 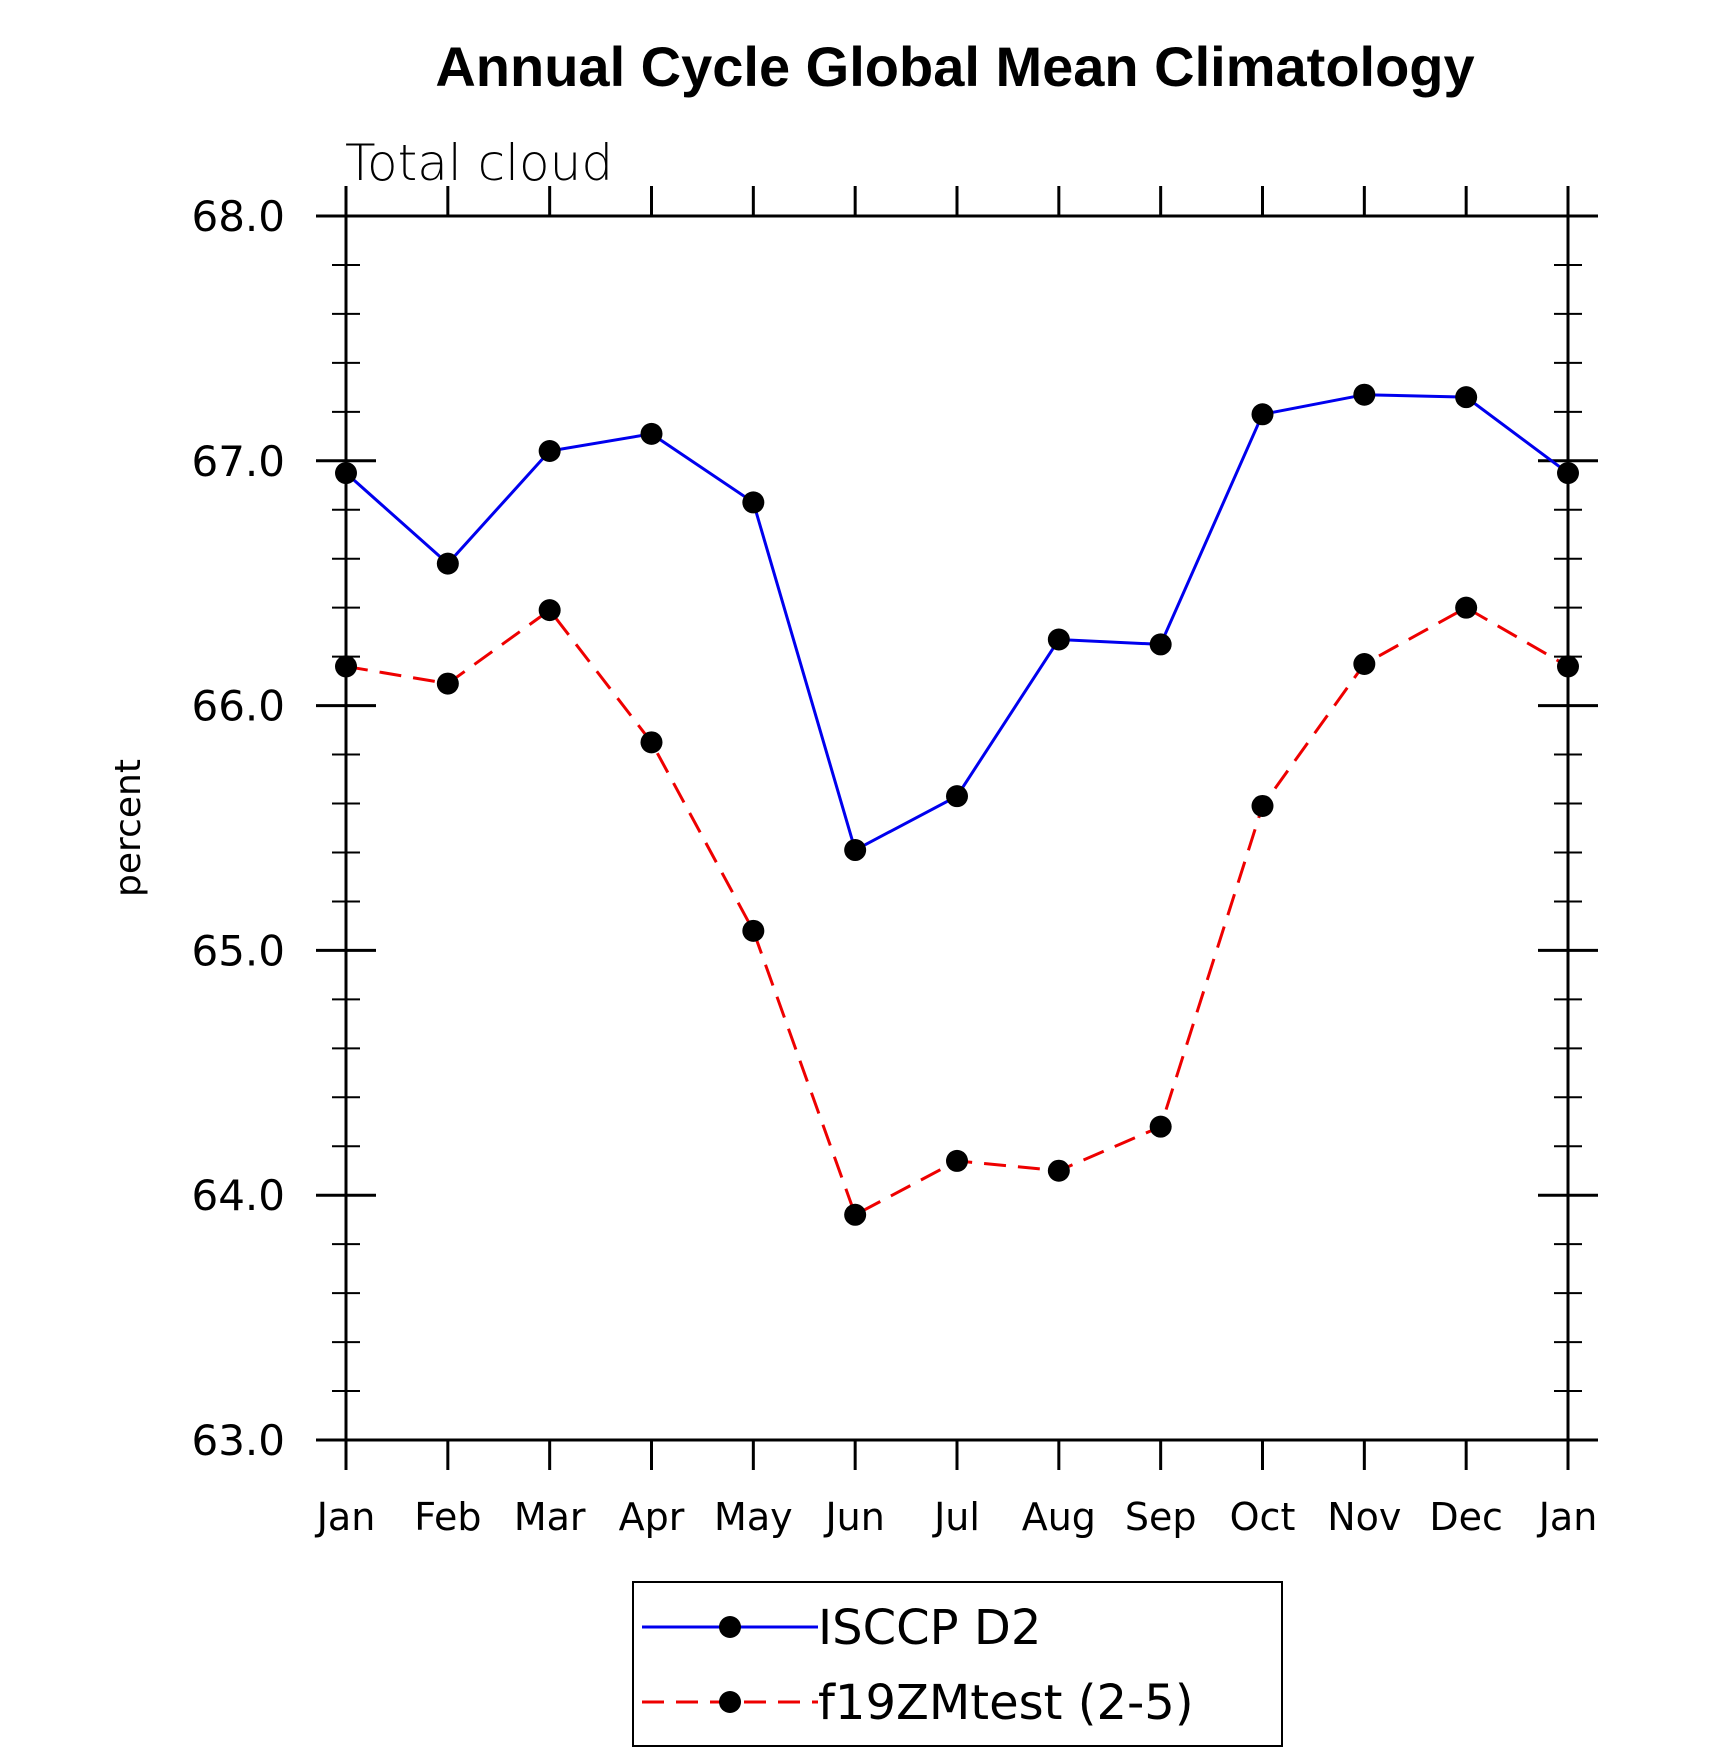 What do you see at coordinates (956, 1517) in the screenshot?
I see `x-tick-label: Jul` at bounding box center [956, 1517].